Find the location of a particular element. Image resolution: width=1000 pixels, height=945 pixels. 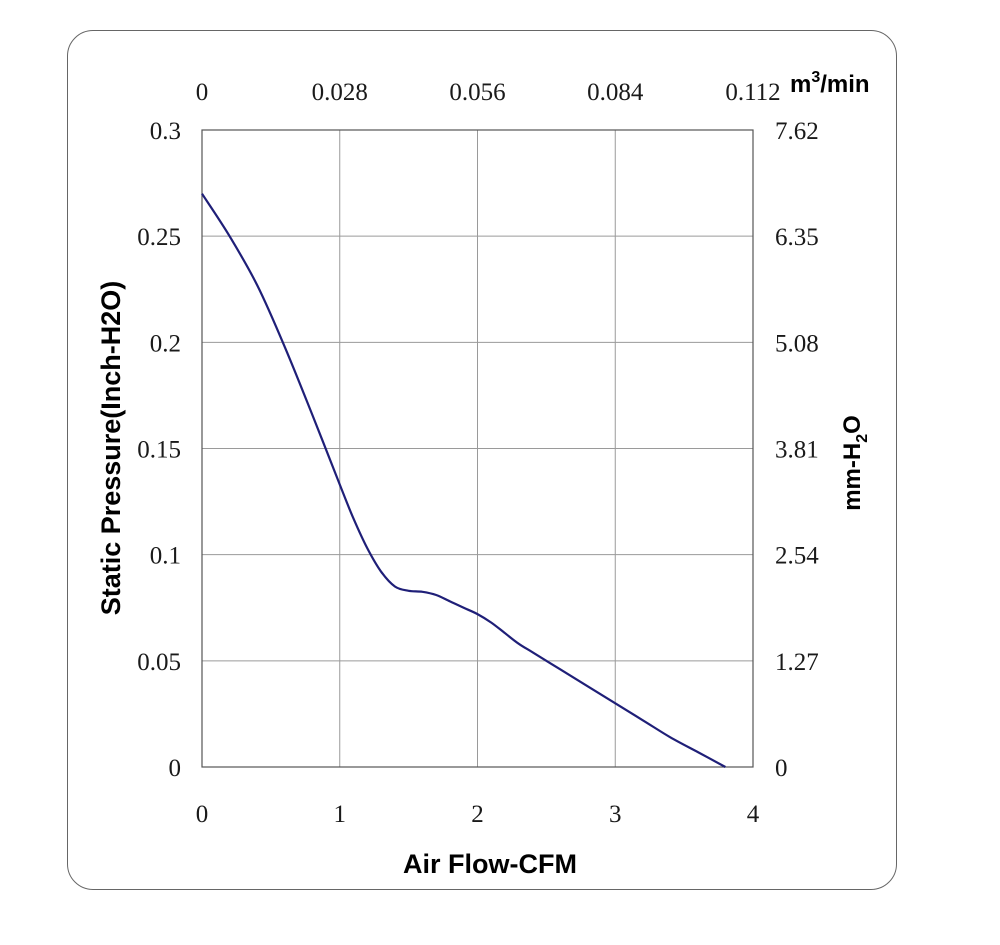

y-tick-label: 0.3 is located at coordinates (165, 131).